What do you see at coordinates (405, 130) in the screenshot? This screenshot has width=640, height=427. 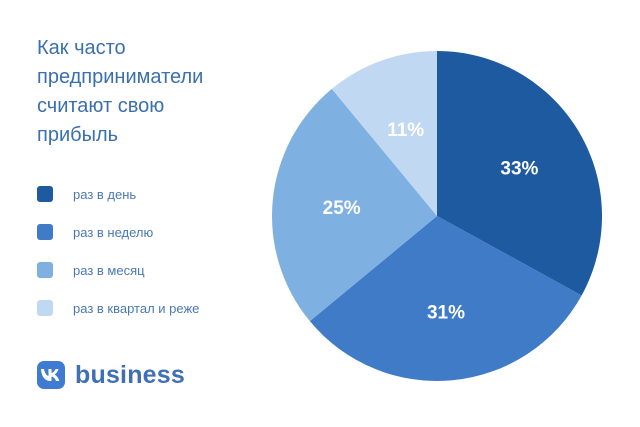 I see `slice-label: 11%` at bounding box center [405, 130].